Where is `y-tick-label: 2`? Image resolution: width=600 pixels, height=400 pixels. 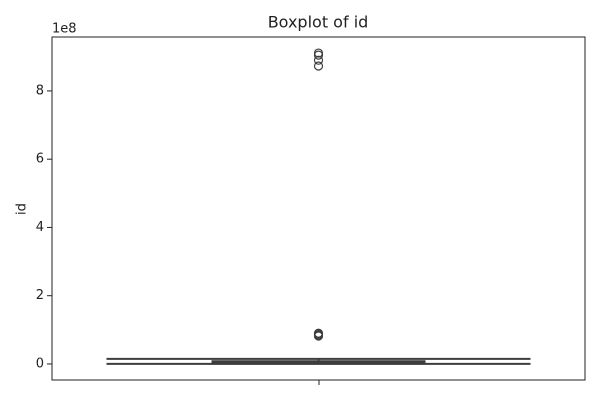 y-tick-label: 2 is located at coordinates (40, 295).